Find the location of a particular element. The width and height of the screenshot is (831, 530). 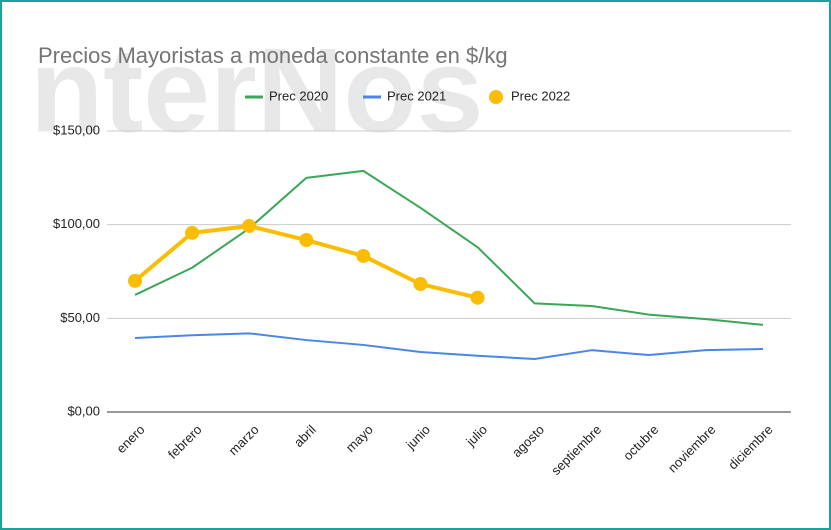

watermark: nterNos is located at coordinates (256, 91).